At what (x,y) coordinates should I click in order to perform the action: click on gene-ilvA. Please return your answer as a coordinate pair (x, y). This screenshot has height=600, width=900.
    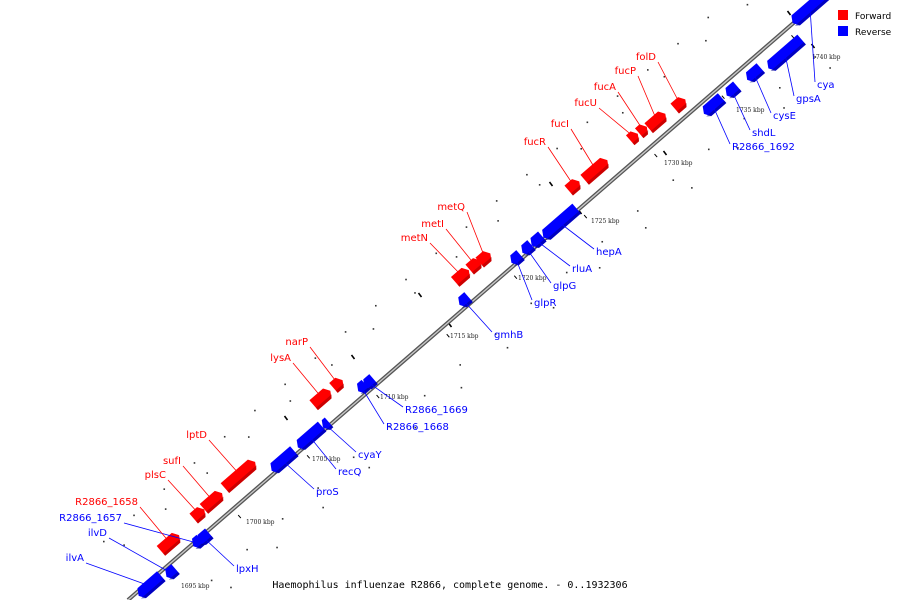
    Looking at the image, I should click on (151, 585).